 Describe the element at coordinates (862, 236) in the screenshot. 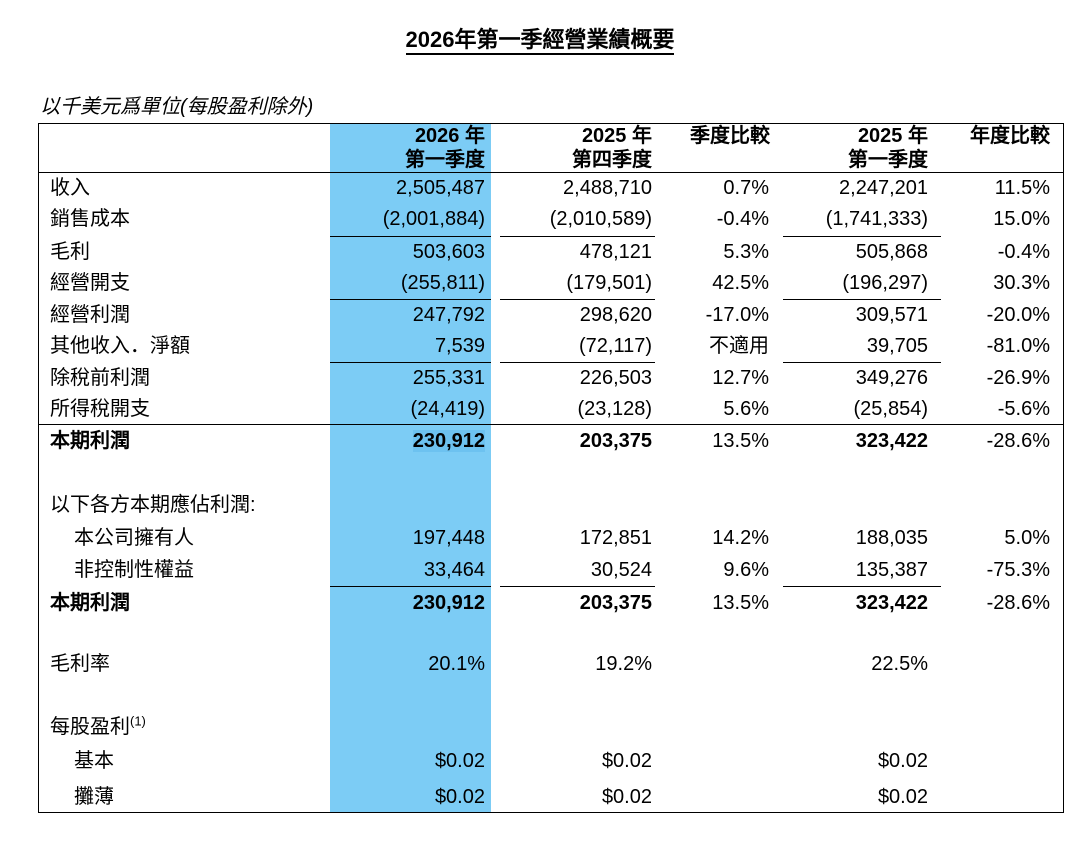

I see `rule-cost-v4` at that location.